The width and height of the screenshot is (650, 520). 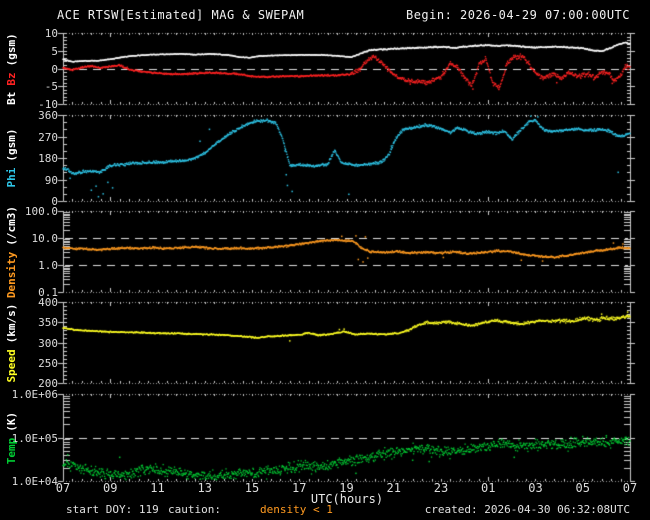 I want to click on y-axis-title-part: (/cm3), so click(x=11, y=225).